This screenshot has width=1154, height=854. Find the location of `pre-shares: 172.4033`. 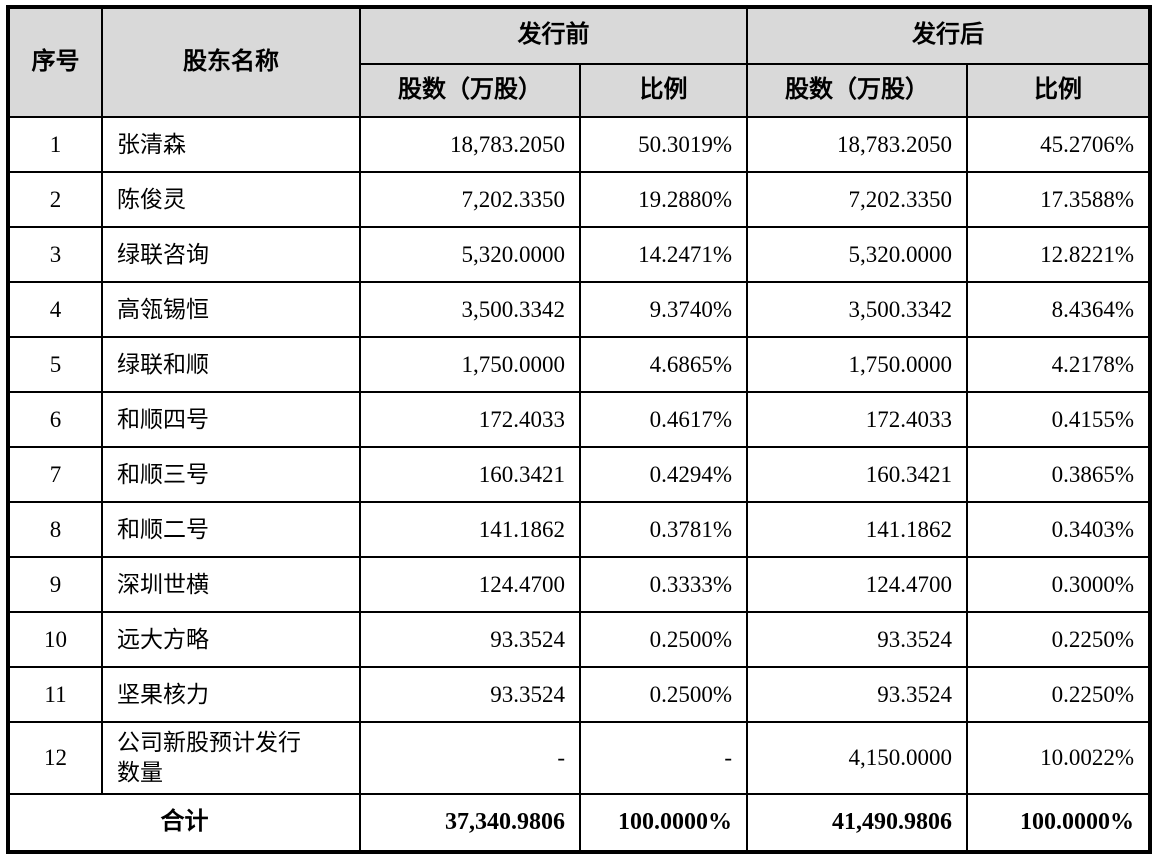

pre-shares: 172.4033 is located at coordinates (470, 419).